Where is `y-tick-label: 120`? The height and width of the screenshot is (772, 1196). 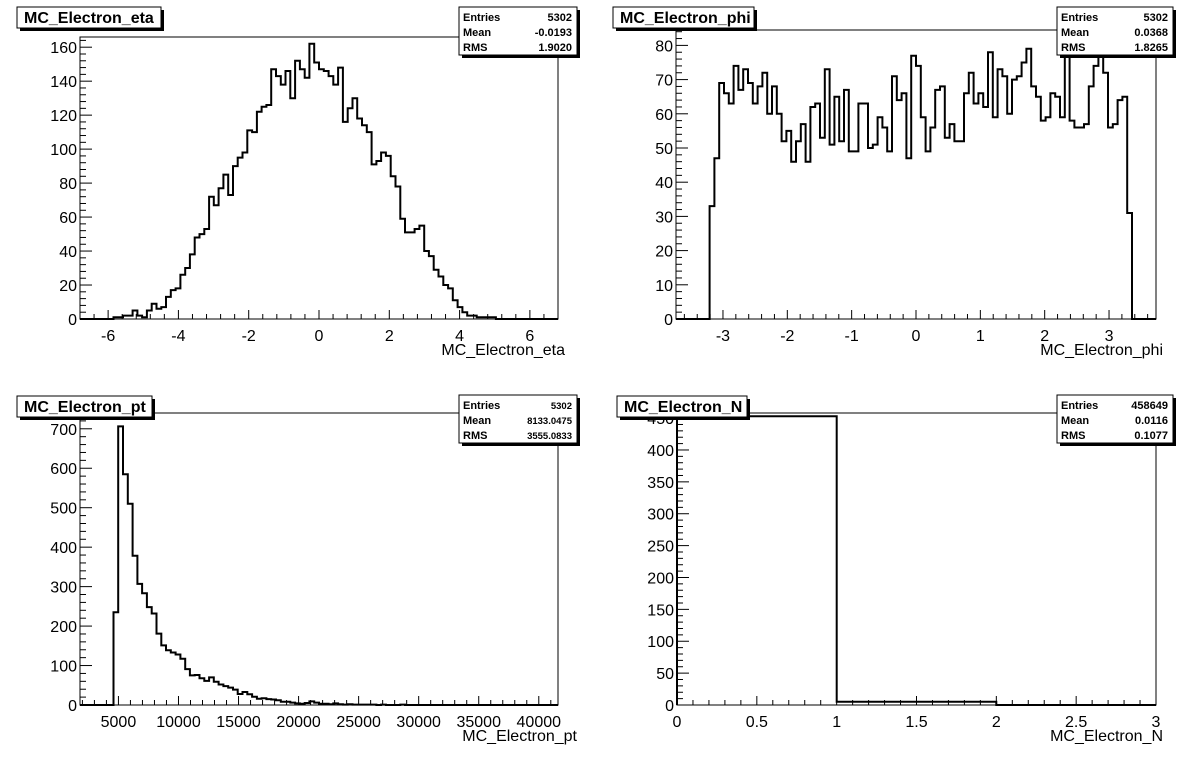
y-tick-label: 120 is located at coordinates (63, 116).